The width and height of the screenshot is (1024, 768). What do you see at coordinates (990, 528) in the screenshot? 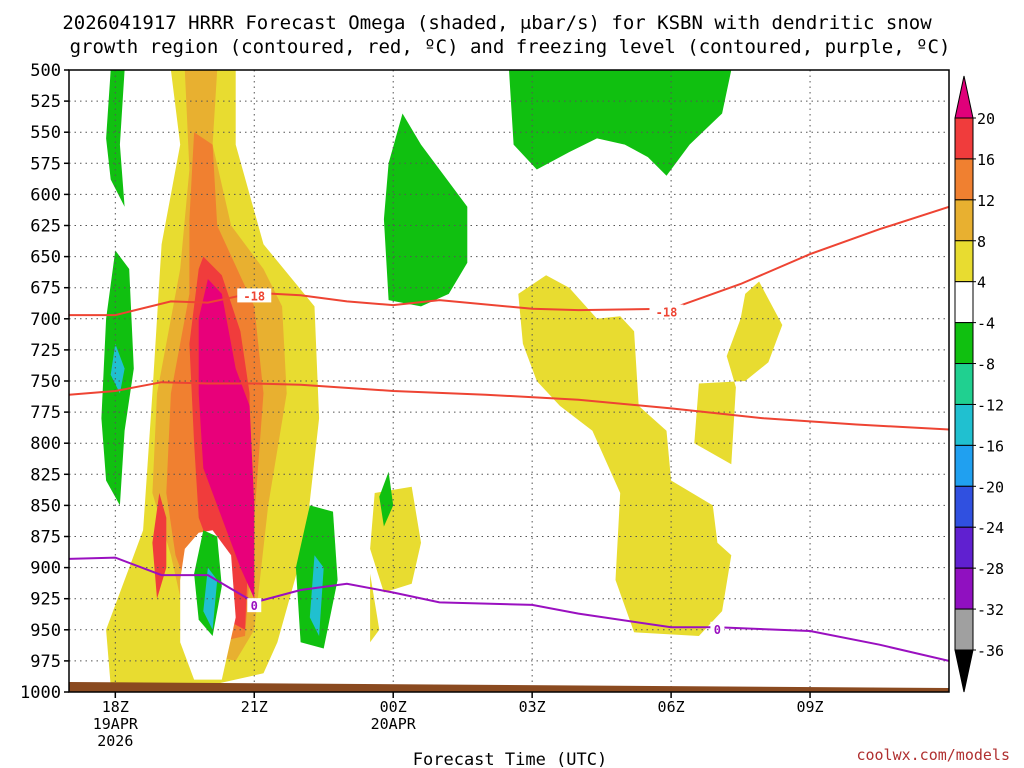
I see `colorbar-label--24: -24` at bounding box center [990, 528].